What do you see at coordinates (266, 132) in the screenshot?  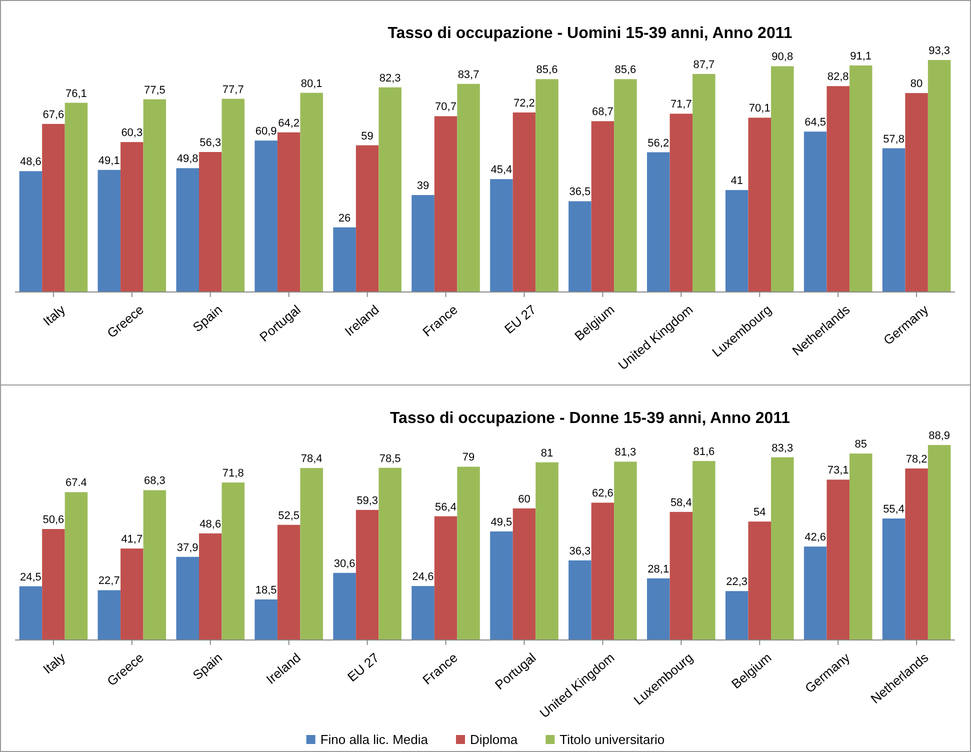 I see `data-label: 60,9` at bounding box center [266, 132].